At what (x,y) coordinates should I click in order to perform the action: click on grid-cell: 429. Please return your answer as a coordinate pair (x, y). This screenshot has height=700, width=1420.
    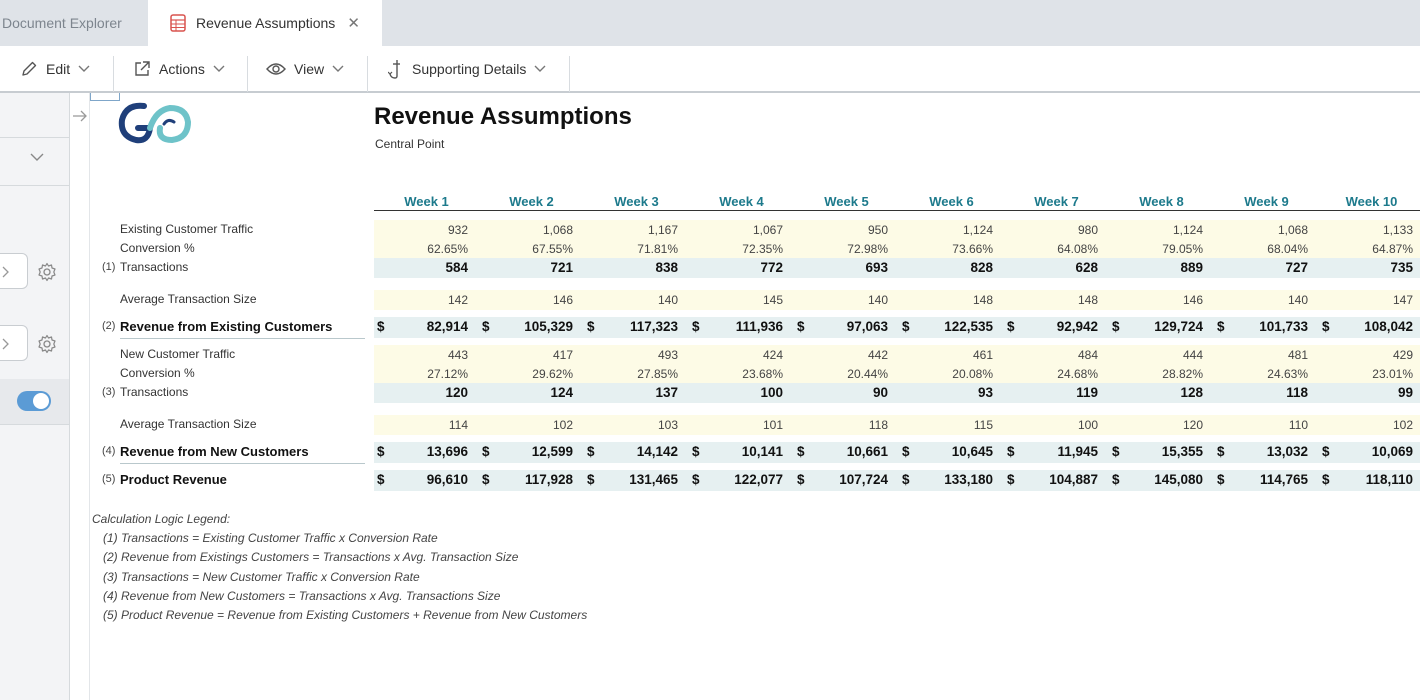
    Looking at the image, I should click on (1402, 355).